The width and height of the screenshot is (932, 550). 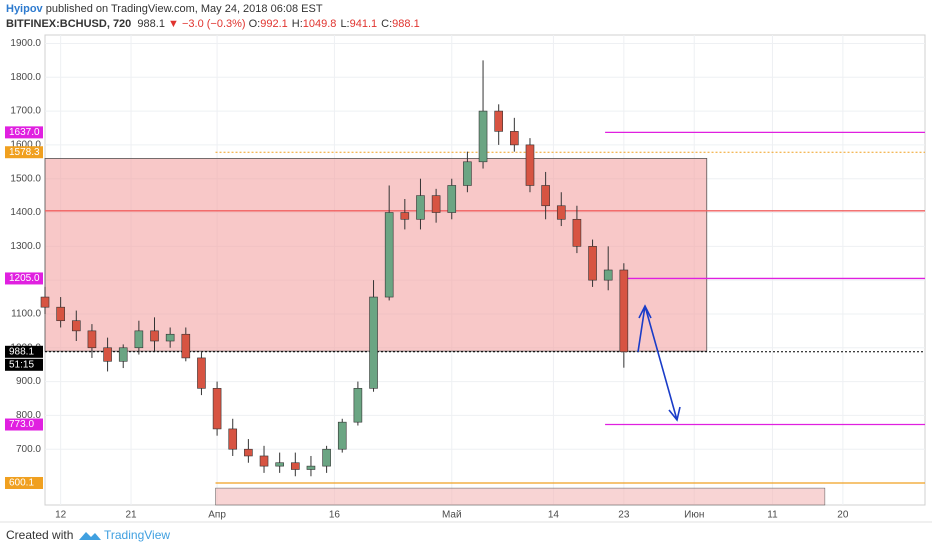 I want to click on footer-created: Created with, so click(x=39, y=535).